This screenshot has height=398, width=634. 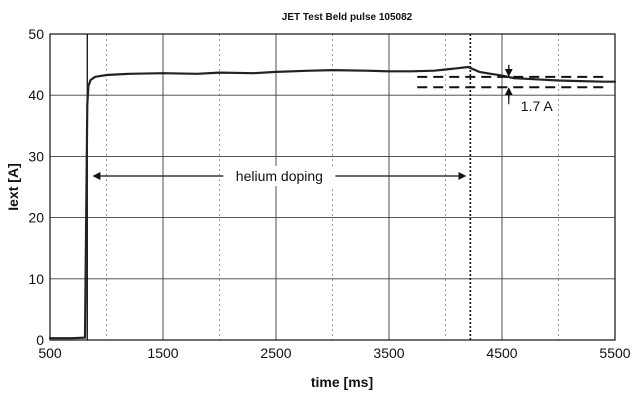 I want to click on y-tick-label: 30, so click(x=36, y=156).